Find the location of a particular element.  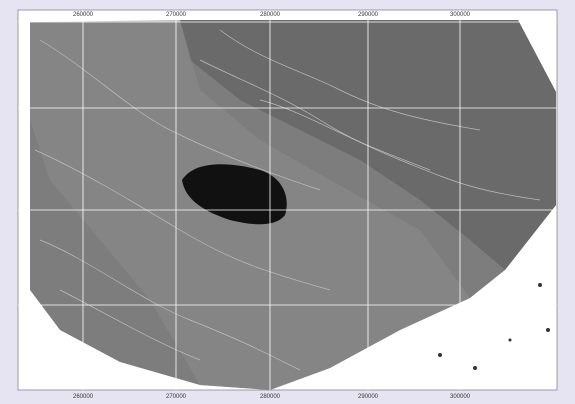

bottom-coordinate-label: 300000 is located at coordinates (460, 397).